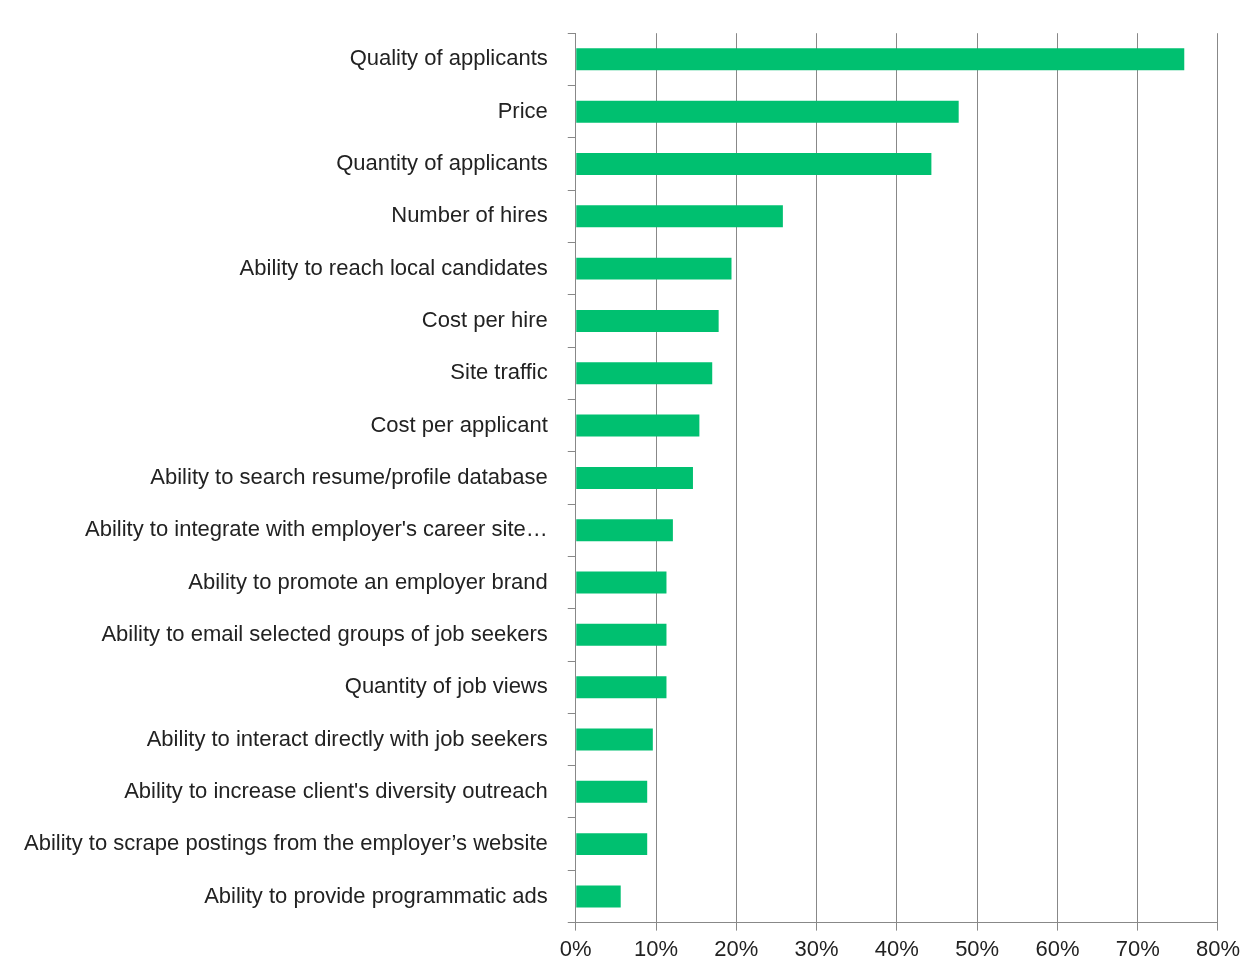 Image resolution: width=1246 pixels, height=973 pixels. Describe the element at coordinates (442, 163) in the screenshot. I see `y-tick-label: Quantity of applicants` at that location.